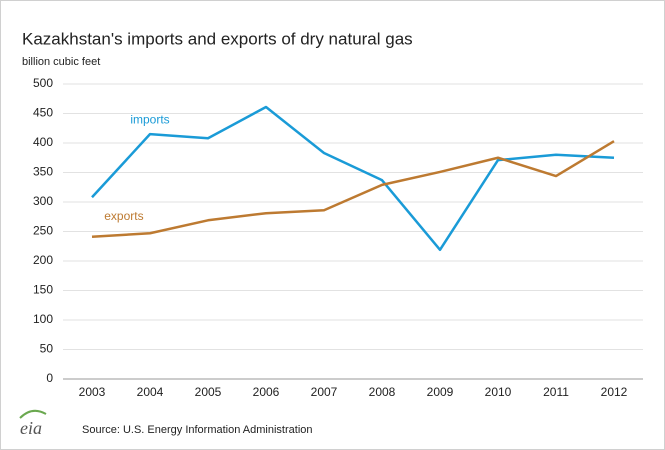 This screenshot has width=665, height=450. What do you see at coordinates (33, 414) in the screenshot?
I see `logo-swoosh` at bounding box center [33, 414].